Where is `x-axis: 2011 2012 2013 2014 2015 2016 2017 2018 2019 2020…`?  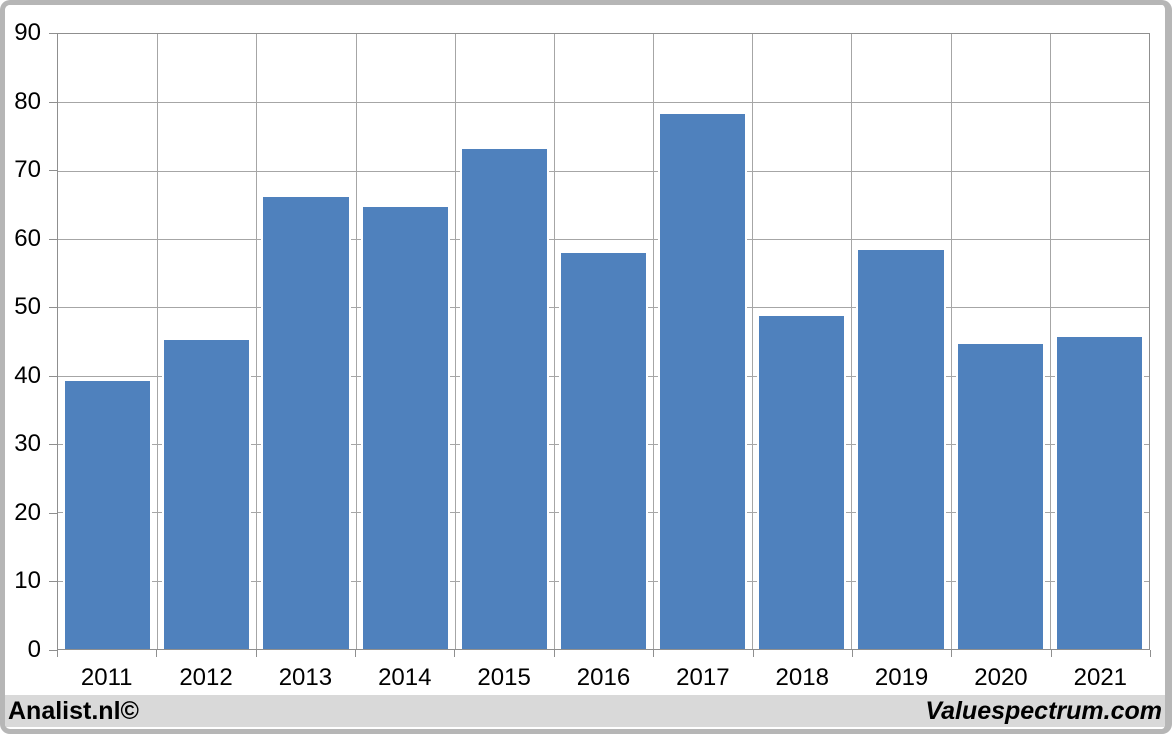
x-axis: 2011 2012 2013 2014 2015 2016 2017 2018 2019 2020… is located at coordinates (603, 672).